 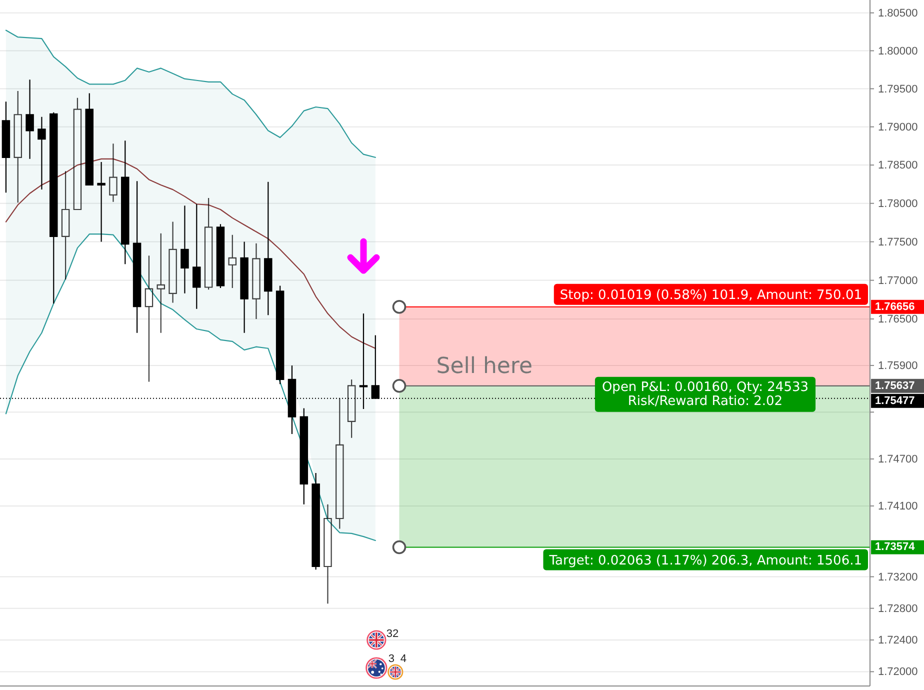 I want to click on annotation: Open P&L: 0.00160, Qty: 24533 Risk/Reward Ratio: 2.02, so click(x=705, y=394).